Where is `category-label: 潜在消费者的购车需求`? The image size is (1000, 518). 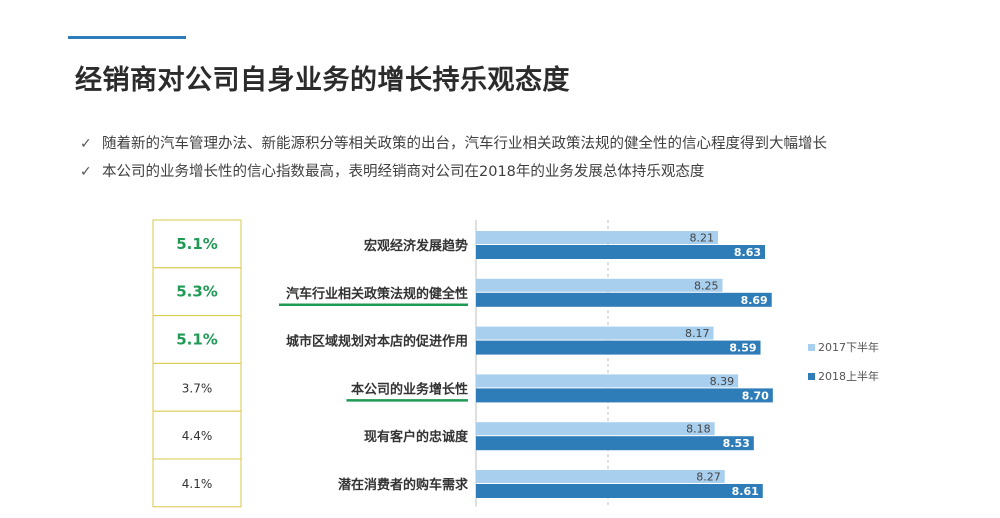
category-label: 潜在消费者的购车需求 is located at coordinates (403, 485).